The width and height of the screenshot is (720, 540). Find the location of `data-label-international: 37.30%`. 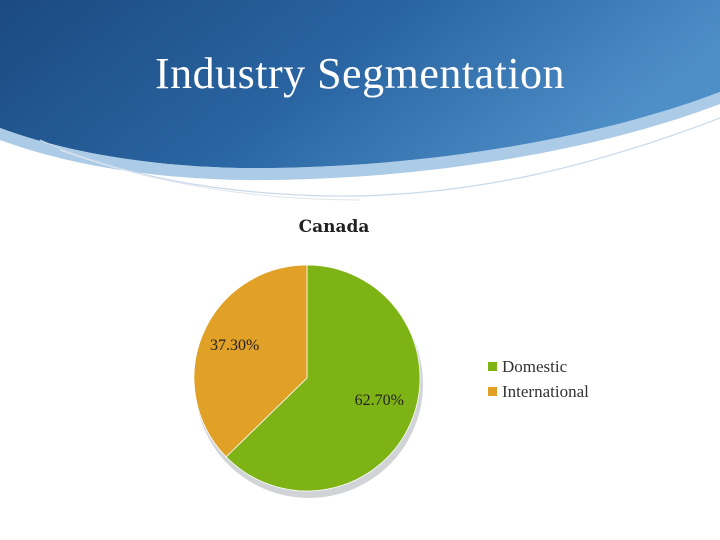

data-label-international: 37.30% is located at coordinates (234, 345).